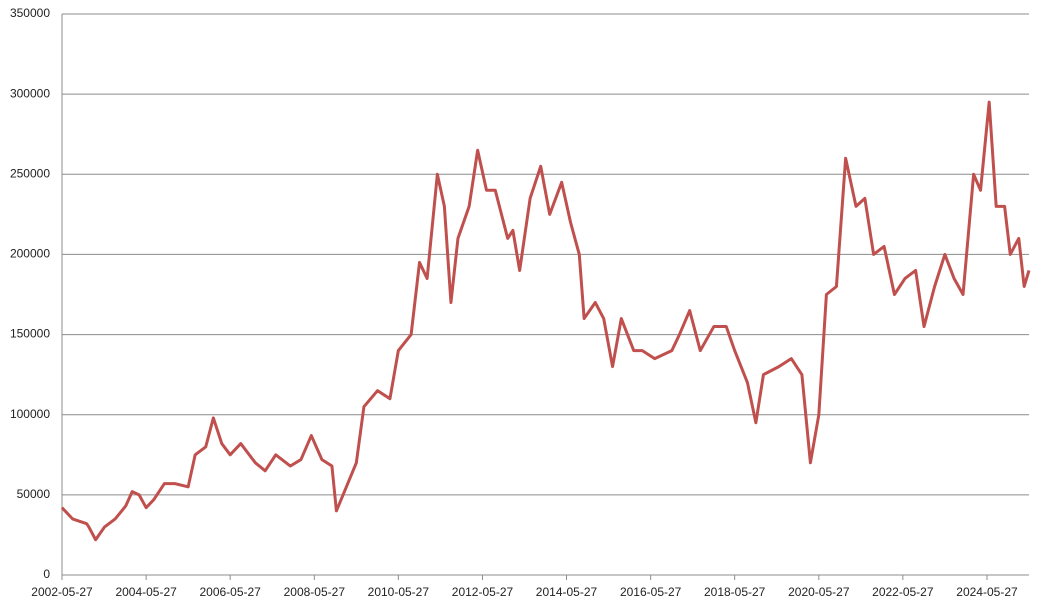 The height and width of the screenshot is (609, 1043). Describe the element at coordinates (819, 592) in the screenshot. I see `x-tick-label: 2020-05-27` at that location.